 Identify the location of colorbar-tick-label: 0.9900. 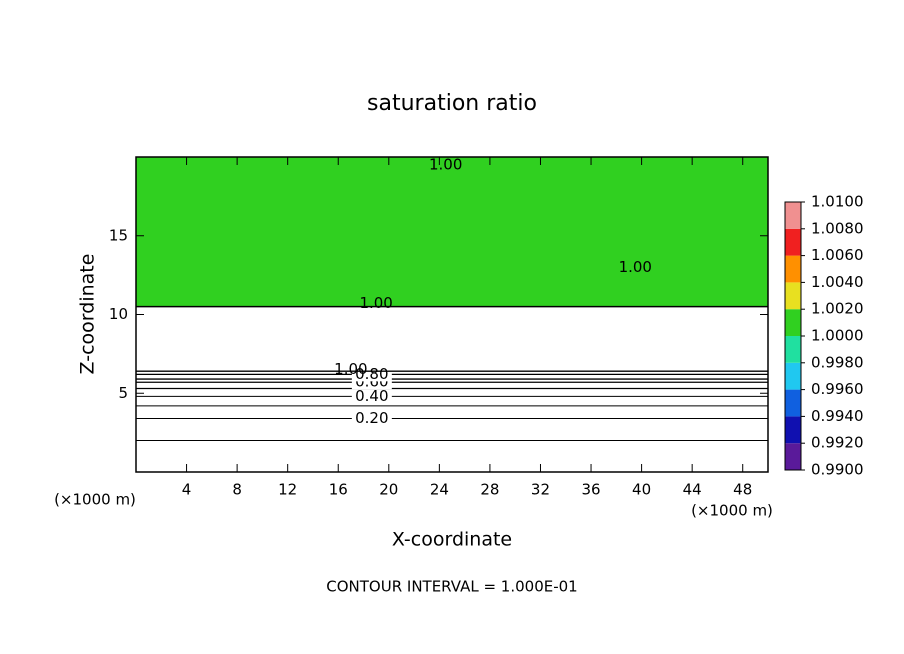
(837, 470).